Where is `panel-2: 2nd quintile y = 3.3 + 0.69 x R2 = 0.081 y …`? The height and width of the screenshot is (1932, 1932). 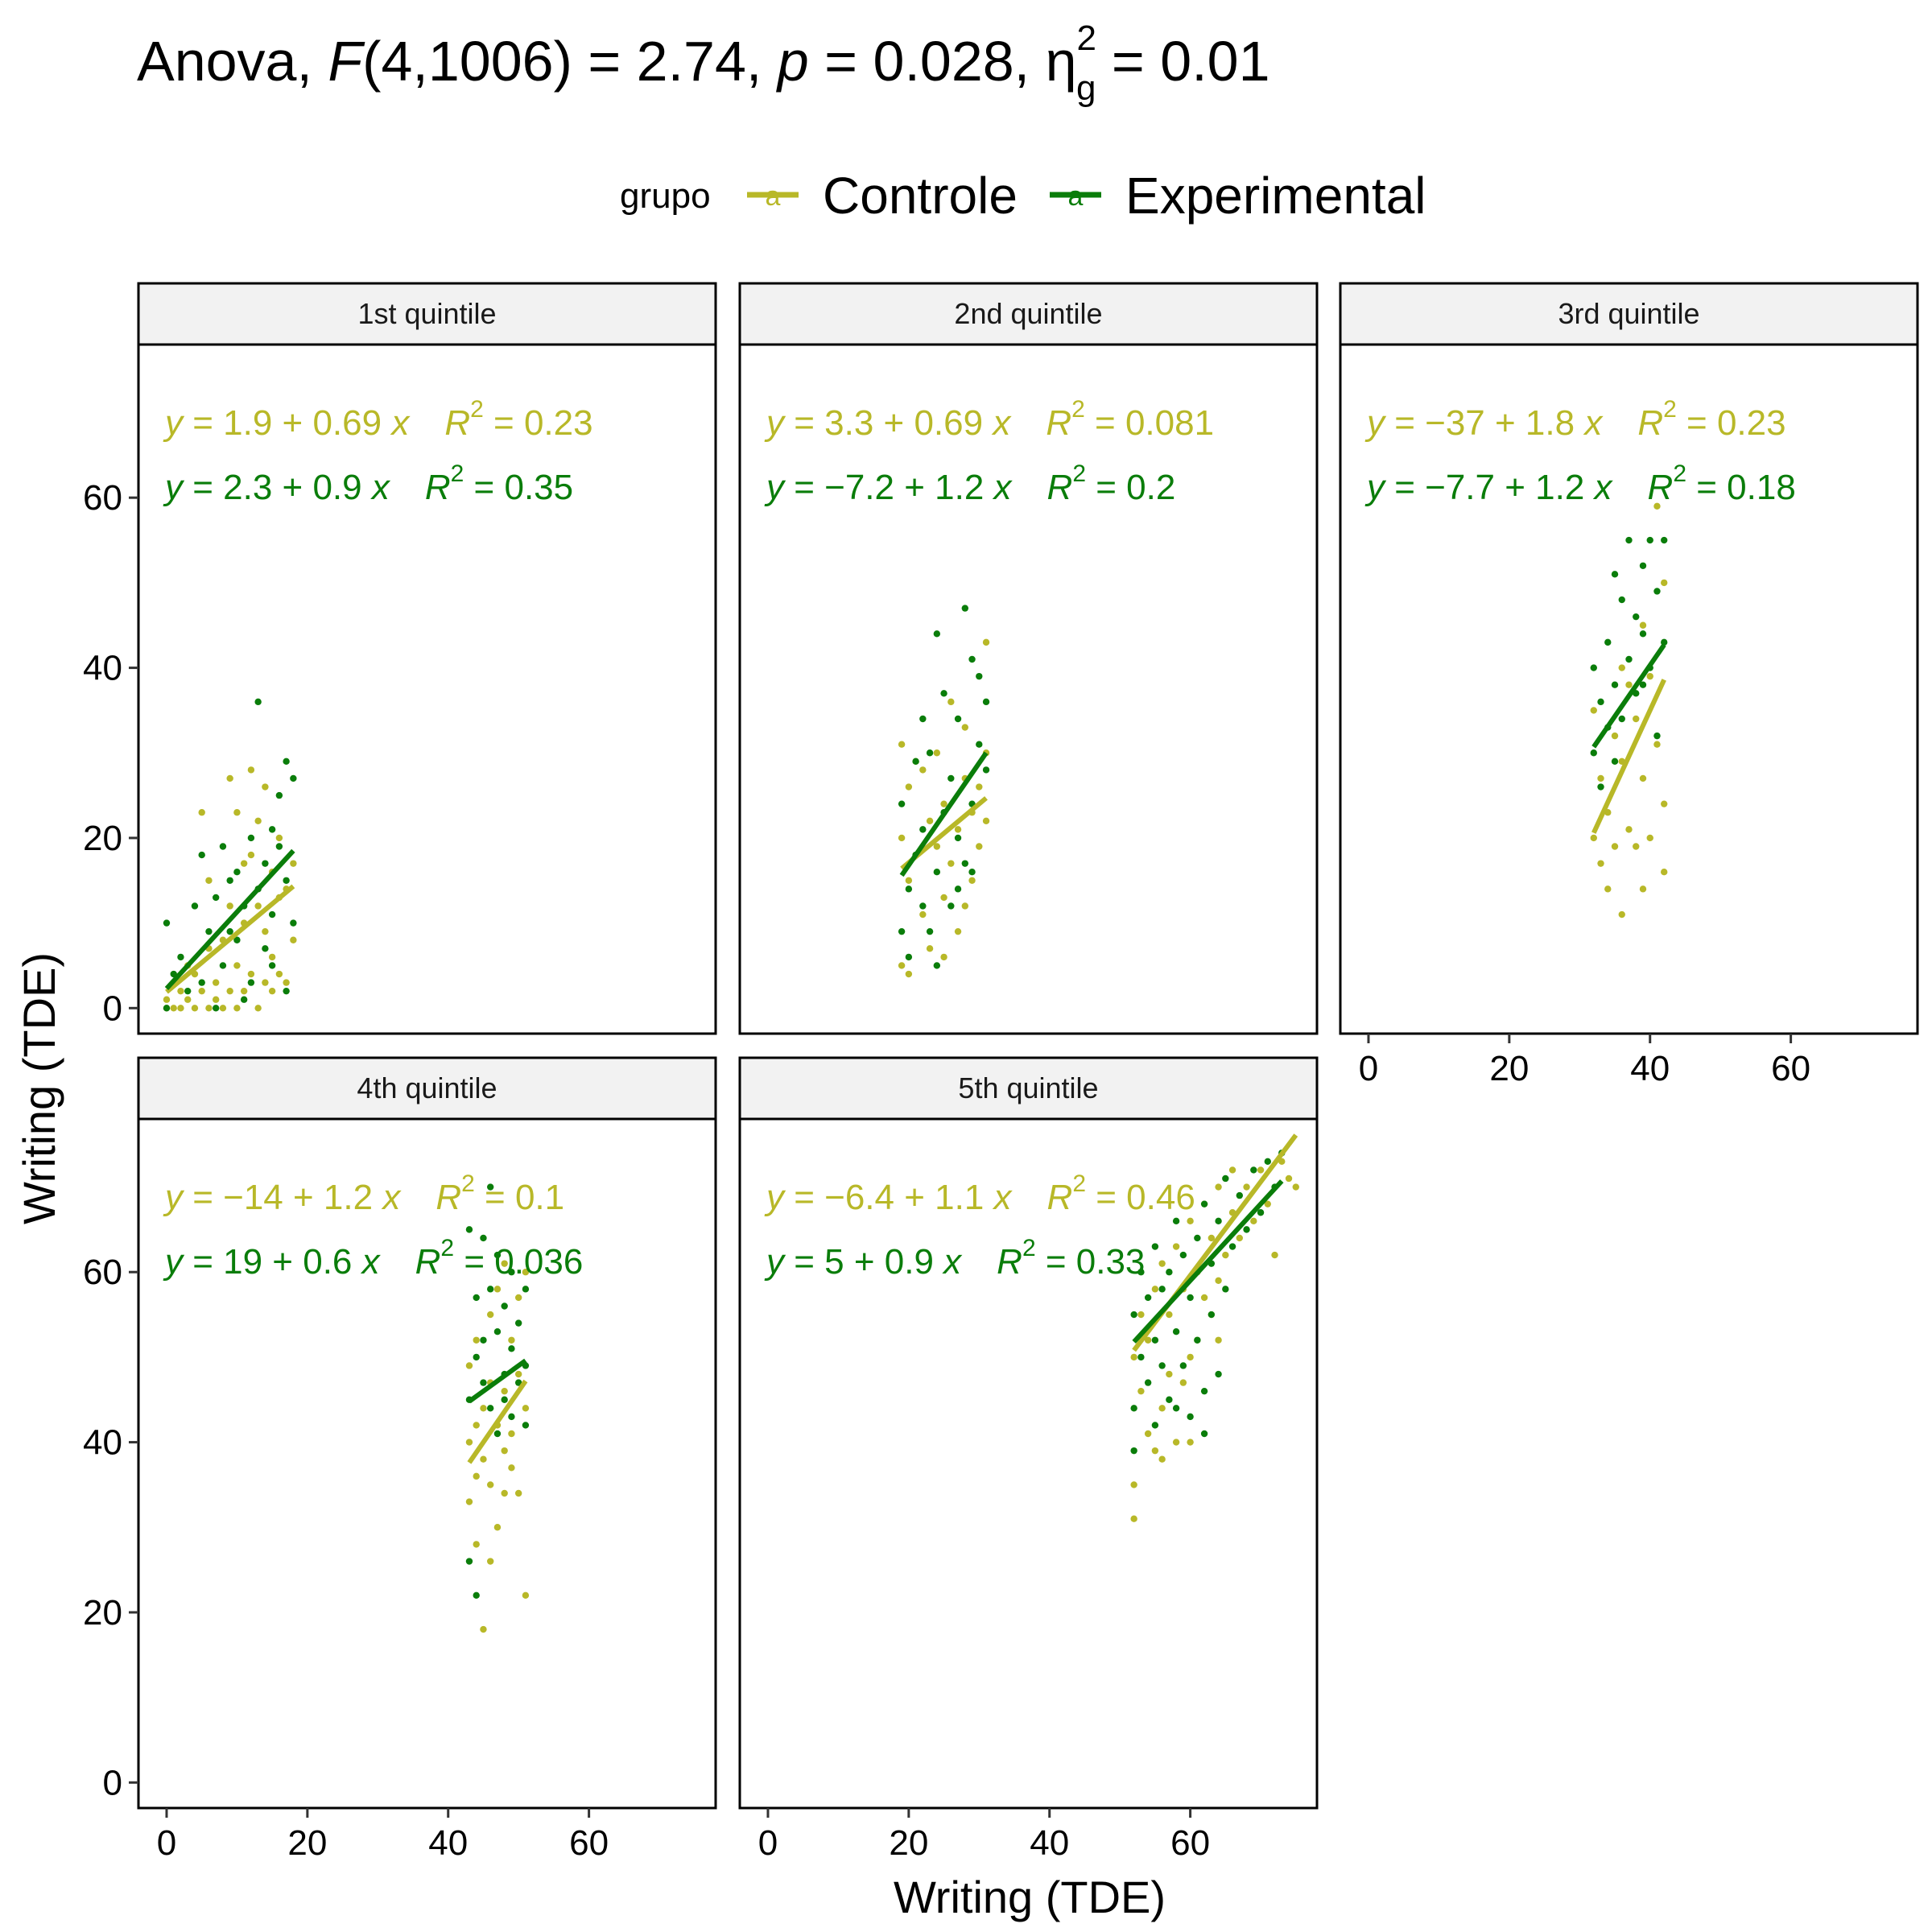
panel-2: 2nd quintile y = 3.3 + 0.69 x R2 = 0.081 y … is located at coordinates (1028, 658).